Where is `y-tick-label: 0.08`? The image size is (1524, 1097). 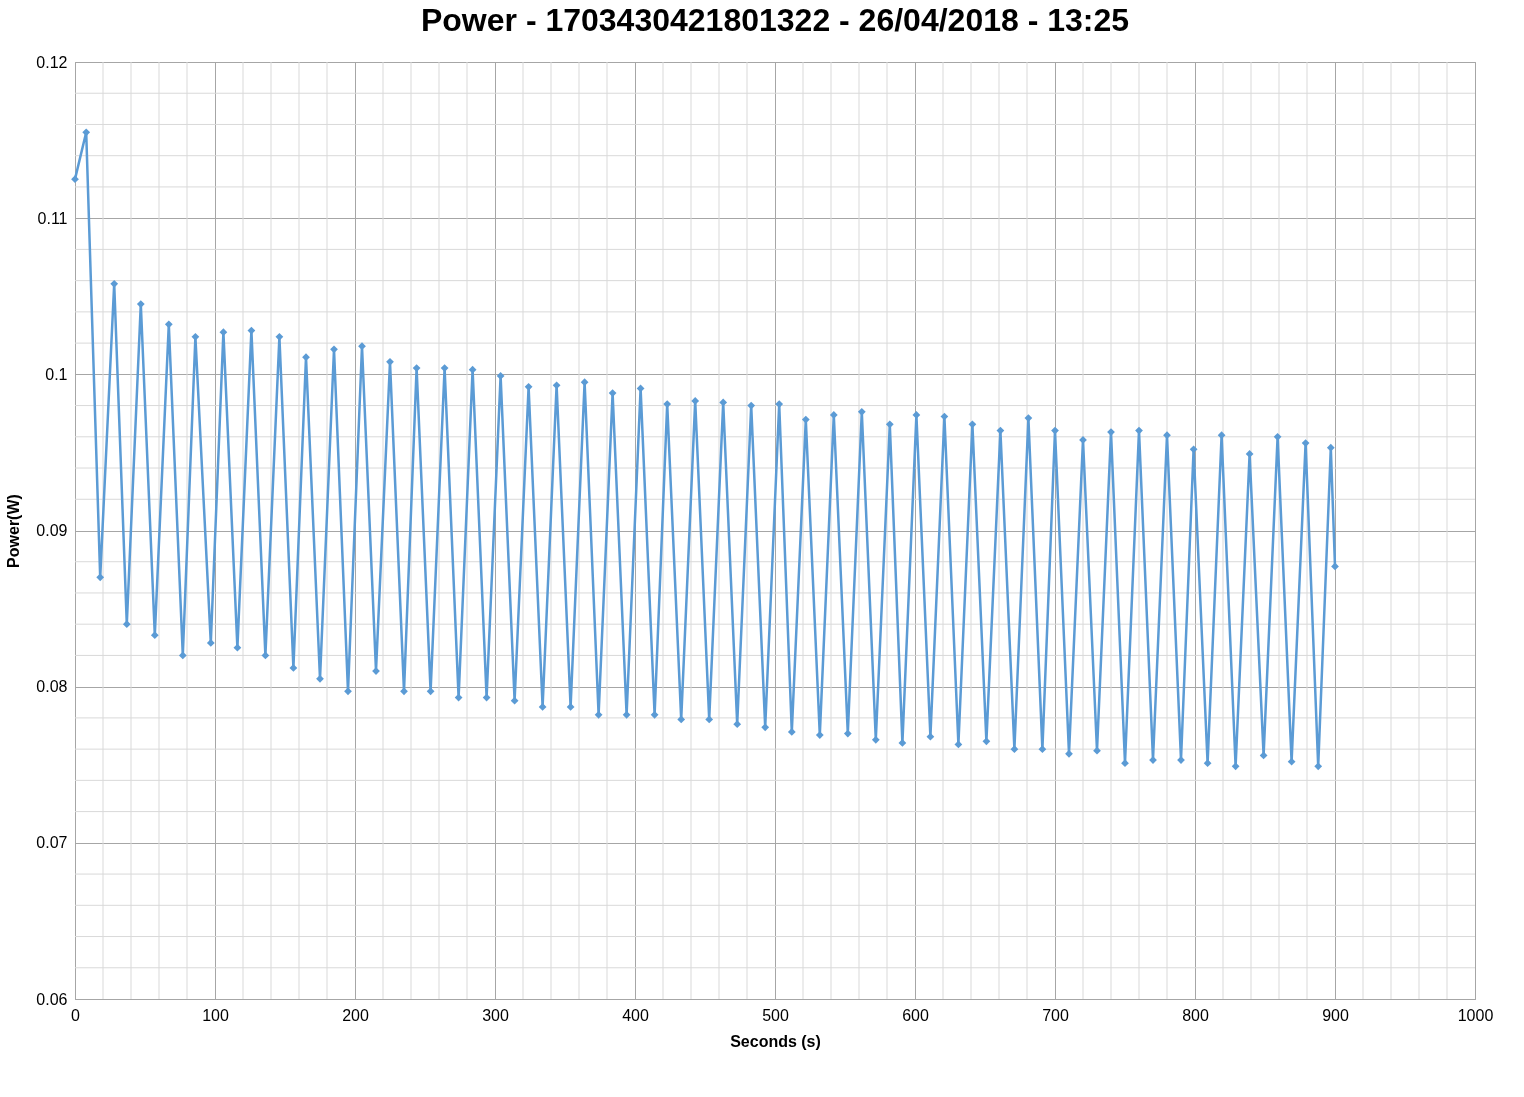
y-tick-label: 0.08 is located at coordinates (52, 687).